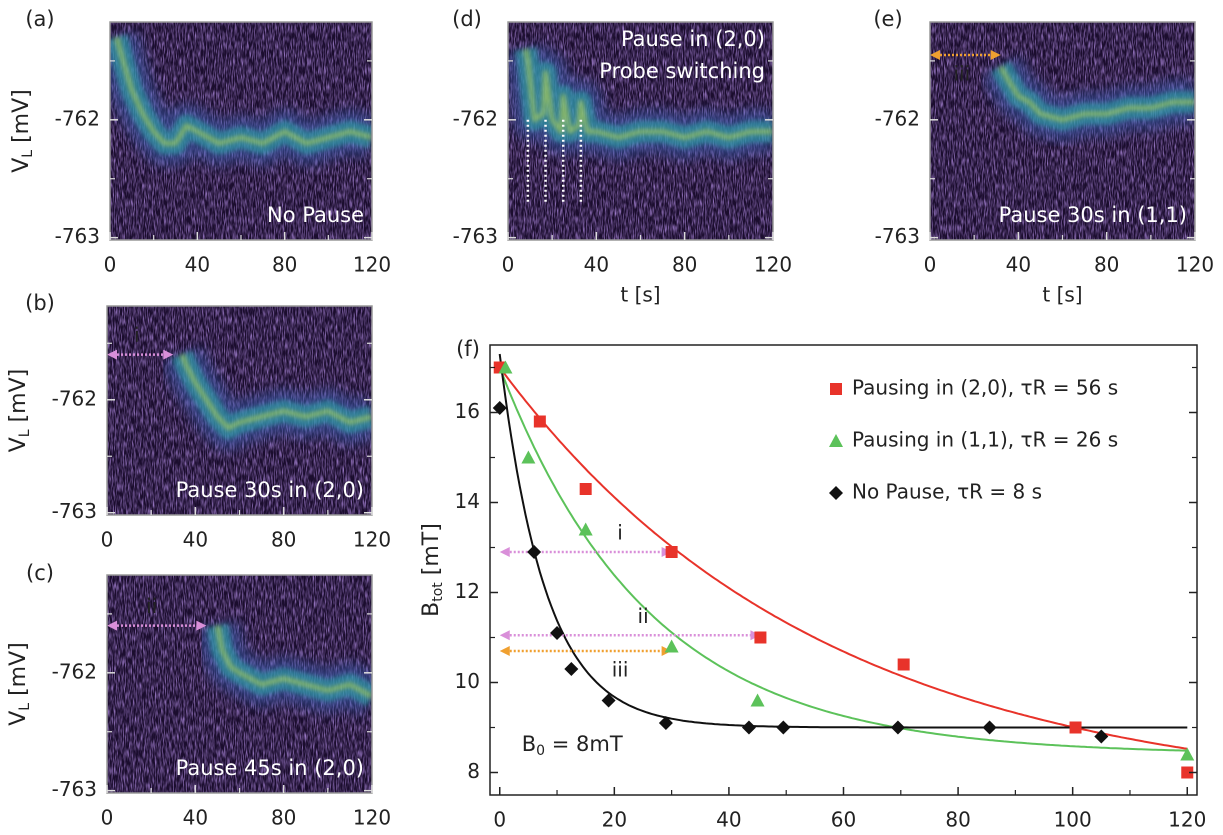  Describe the element at coordinates (614, 820) in the screenshot. I see `x-tick-label: 20` at that location.